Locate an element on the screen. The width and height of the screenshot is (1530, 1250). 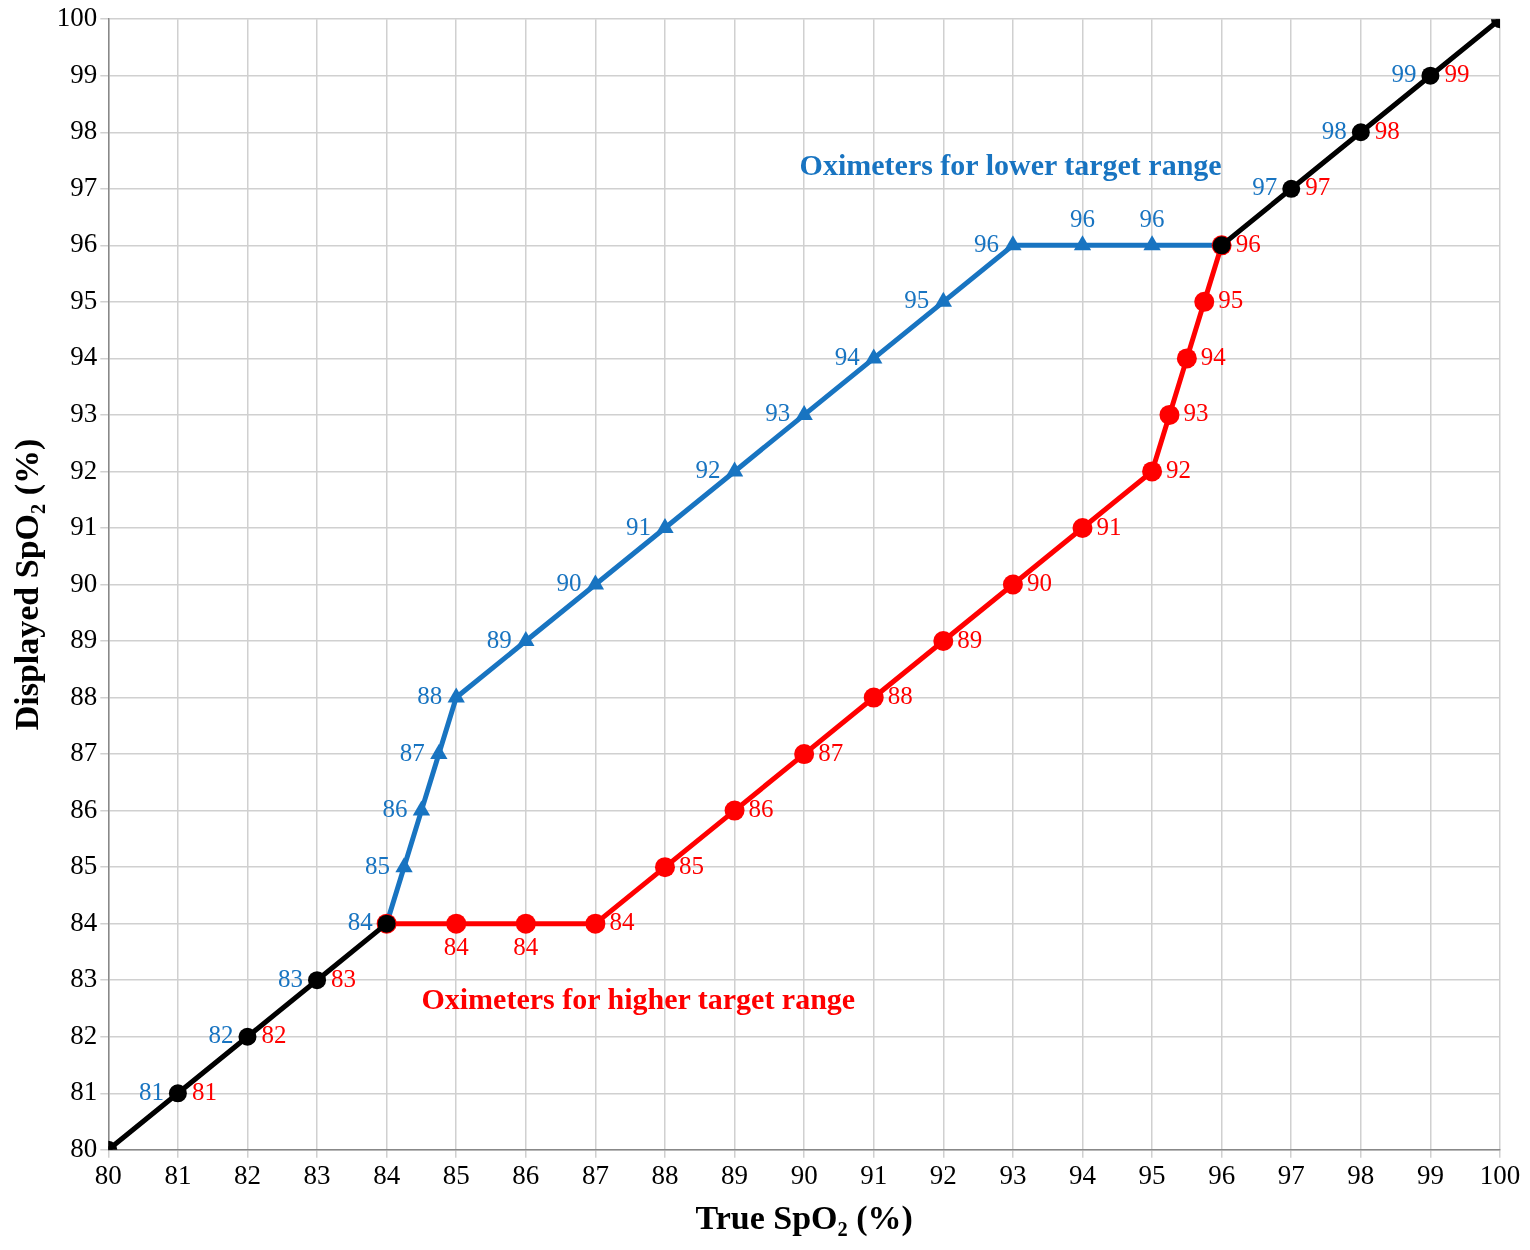
x-tick-label: 80 is located at coordinates (108, 1175).